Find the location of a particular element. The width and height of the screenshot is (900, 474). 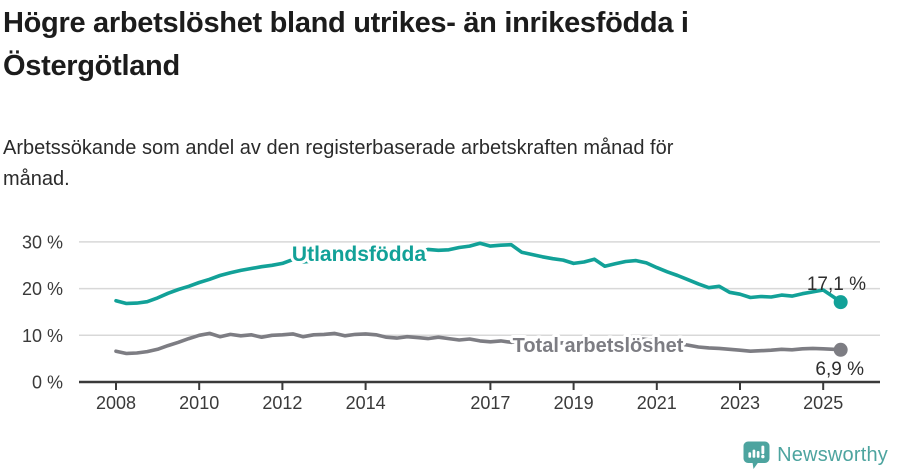

series-label-total: Total arbetslöshet is located at coordinates (598, 346).